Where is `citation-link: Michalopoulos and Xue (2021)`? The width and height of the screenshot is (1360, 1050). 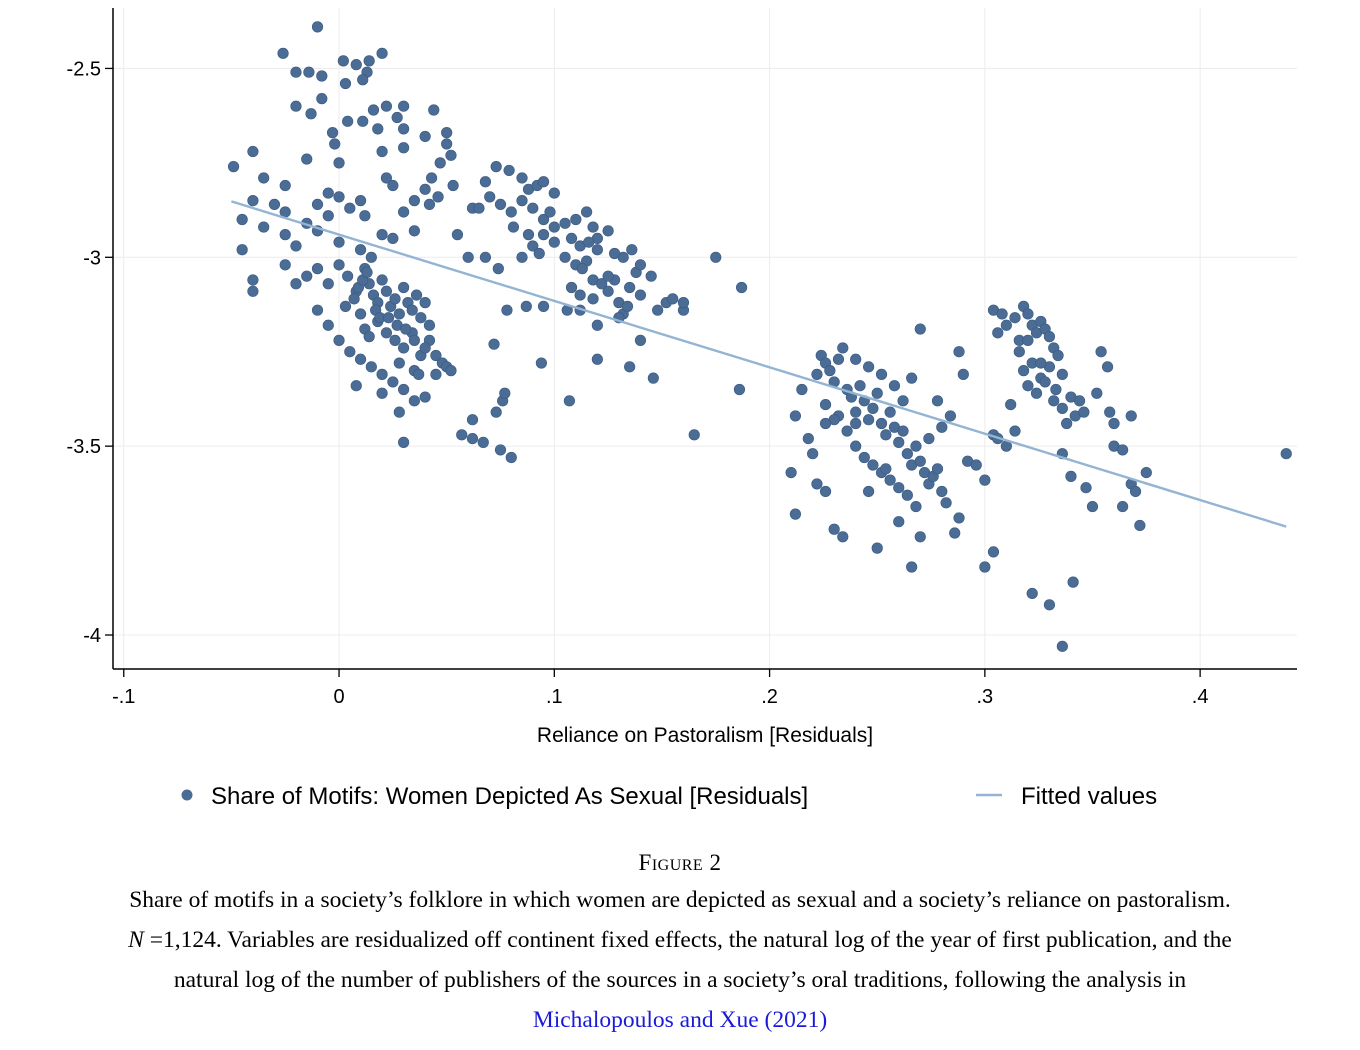
citation-link: Michalopoulos and Xue (2021) is located at coordinates (680, 1020).